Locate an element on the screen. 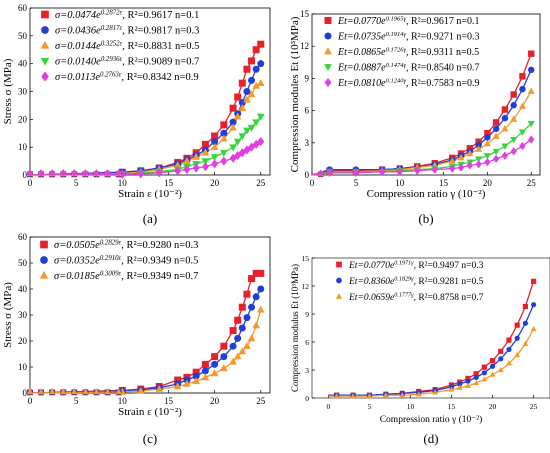 Image resolution: width=550 pixels, height=453 pixels. fit-curve-n=0.7 is located at coordinates (431, 362).